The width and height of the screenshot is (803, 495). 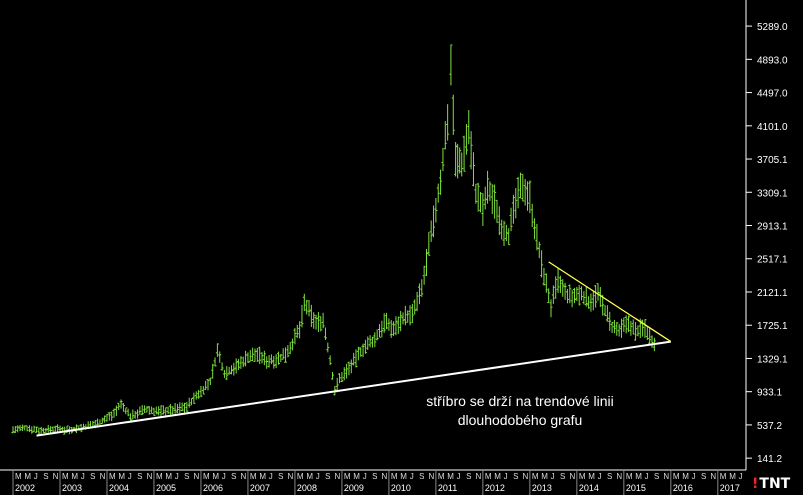 What do you see at coordinates (730, 488) in the screenshot?
I see `x-year-label: 2017` at bounding box center [730, 488].